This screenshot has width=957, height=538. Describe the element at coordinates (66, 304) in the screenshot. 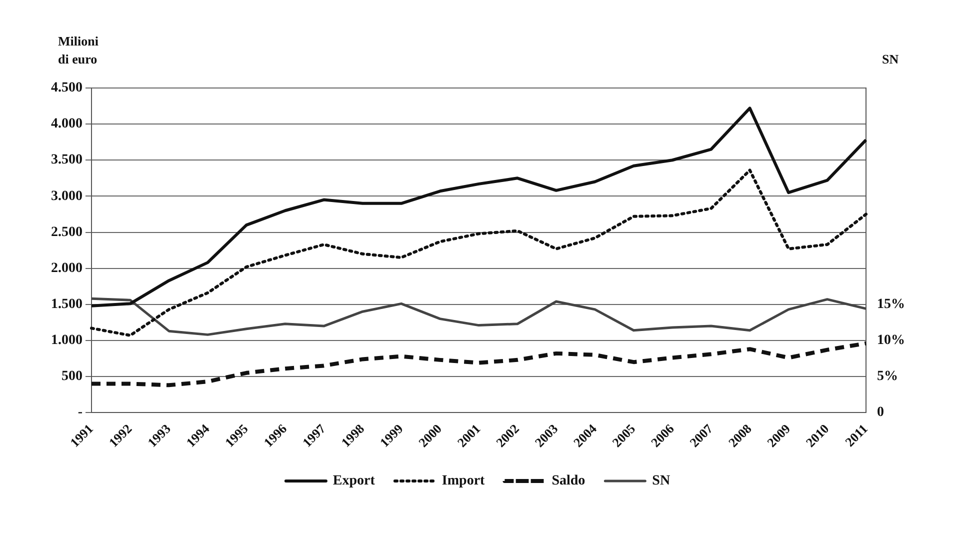

I see `y-tick-label: 1.500` at that location.